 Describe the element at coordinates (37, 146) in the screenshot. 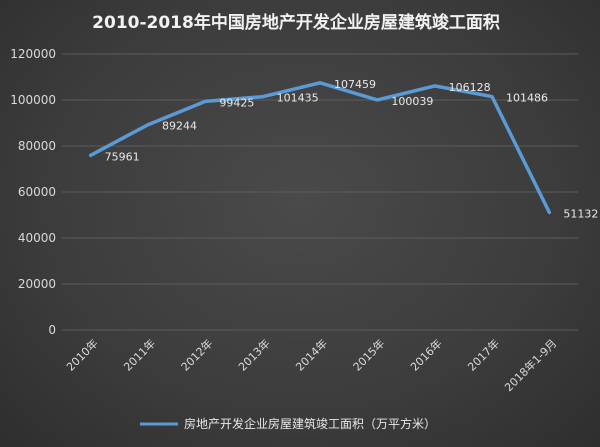

I see `y-tick-label: 80000` at that location.